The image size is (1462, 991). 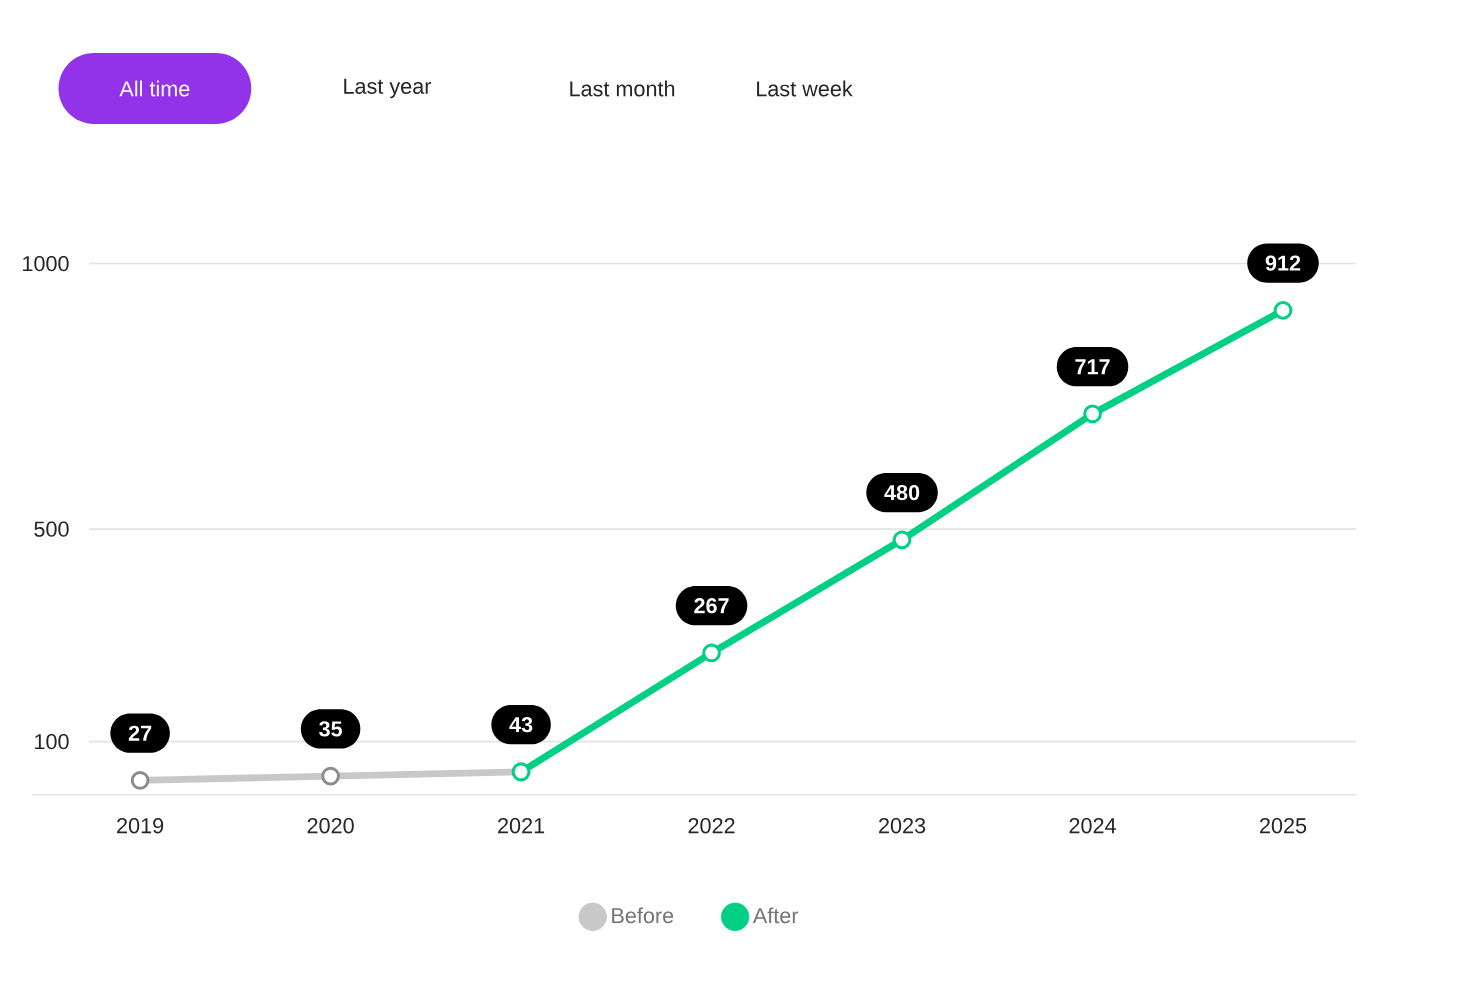 I want to click on x-tick-label: 2023, so click(x=902, y=825).